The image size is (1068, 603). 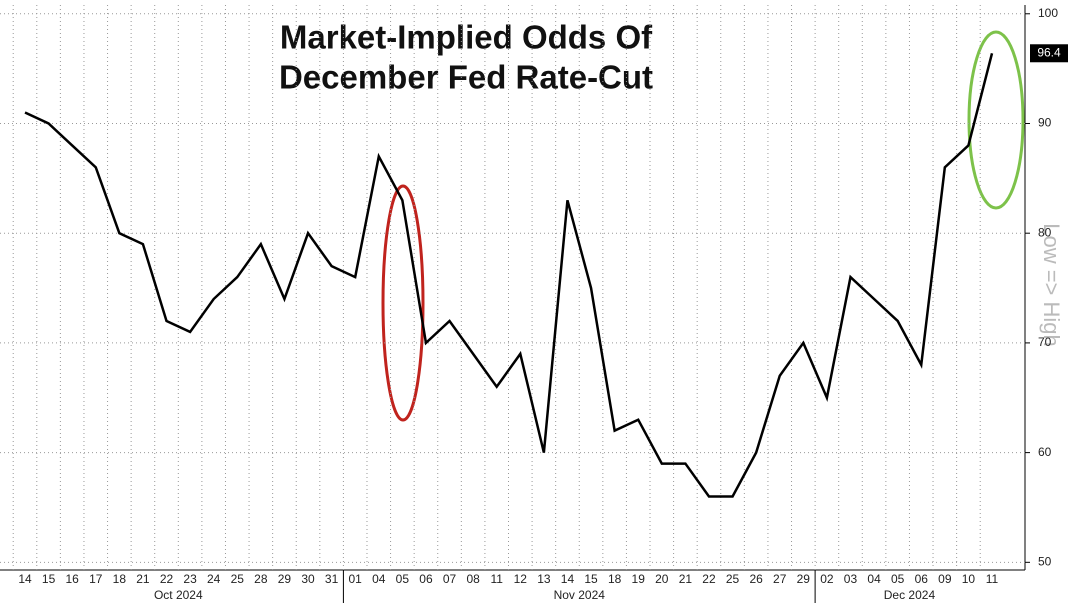 I want to click on y-tick-label: 60, so click(x=1045, y=452).